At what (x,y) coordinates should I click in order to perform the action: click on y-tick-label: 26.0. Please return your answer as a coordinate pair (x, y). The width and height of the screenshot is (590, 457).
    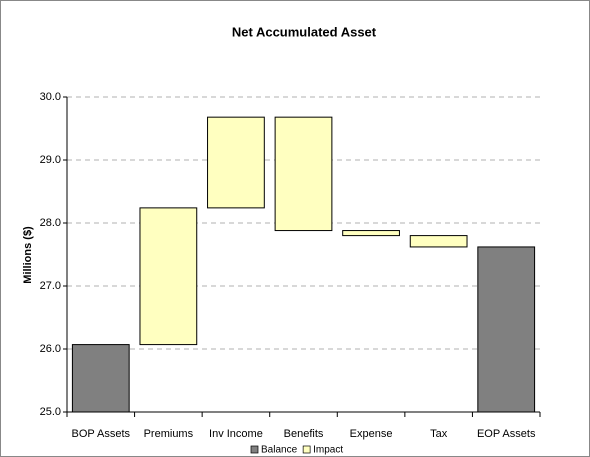
    Looking at the image, I should click on (50, 349).